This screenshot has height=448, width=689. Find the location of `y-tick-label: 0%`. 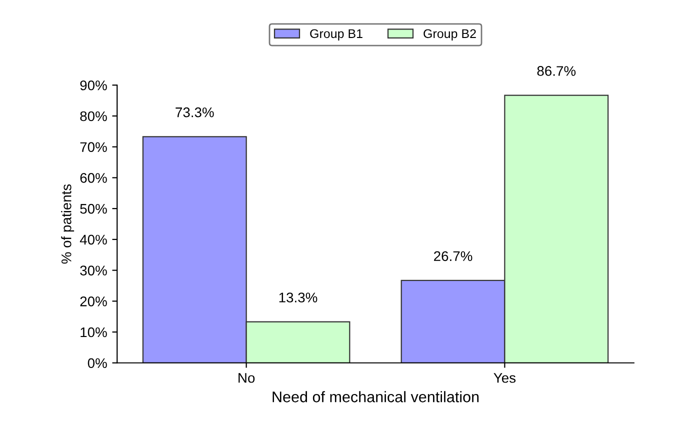

y-tick-label: 0% is located at coordinates (97, 363).